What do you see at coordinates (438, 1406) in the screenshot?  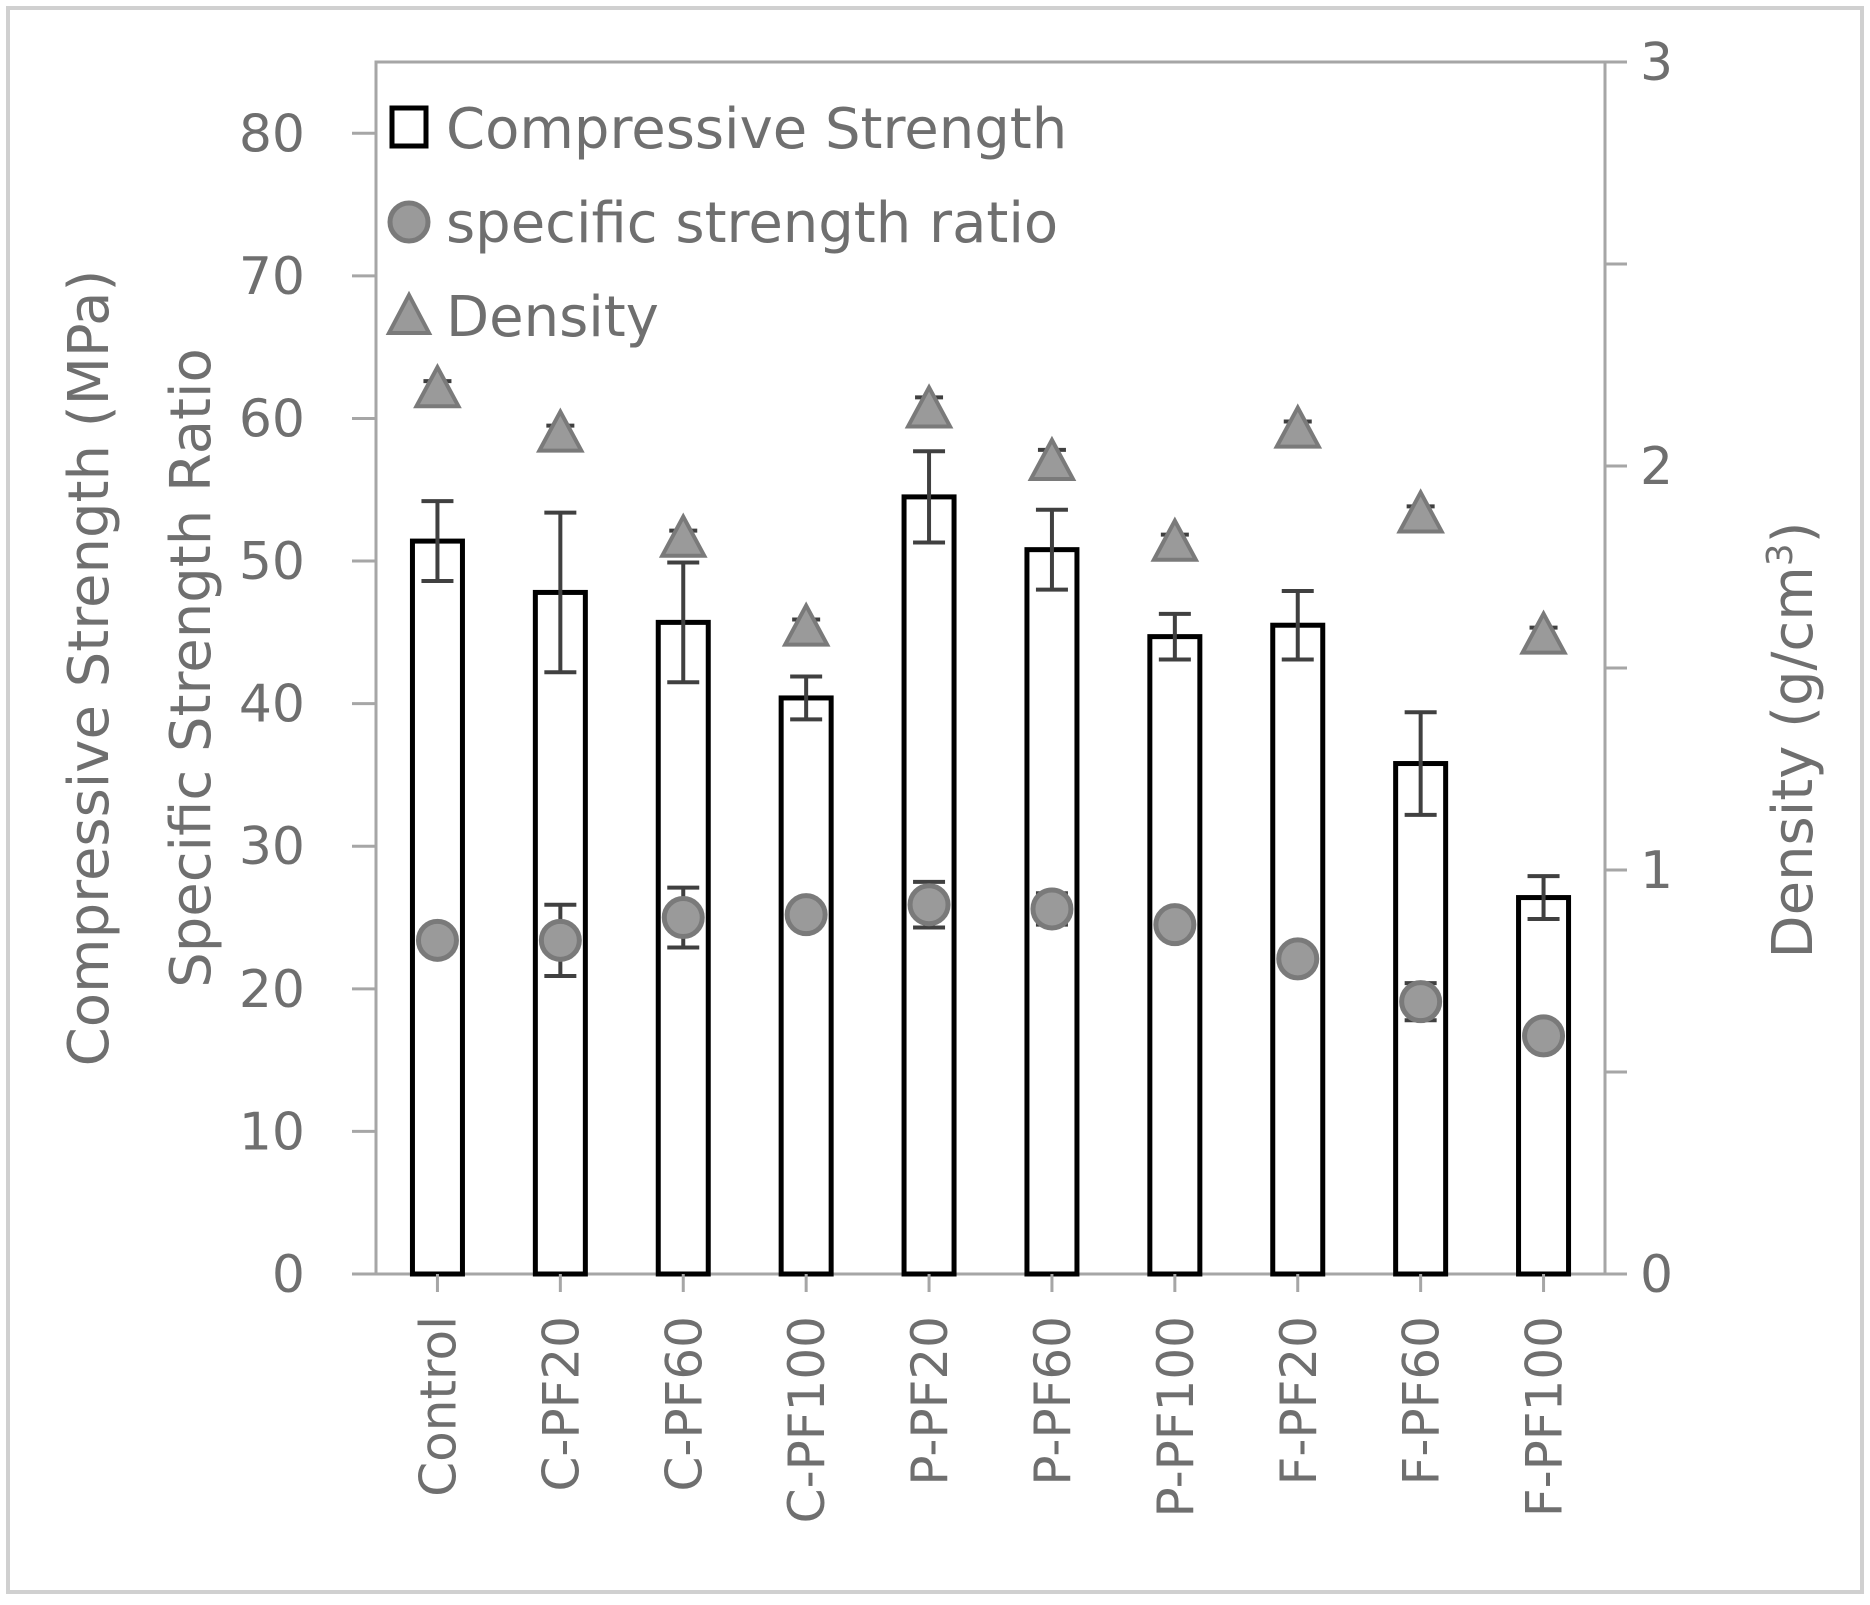 I see `x-category-label: Control` at bounding box center [438, 1406].